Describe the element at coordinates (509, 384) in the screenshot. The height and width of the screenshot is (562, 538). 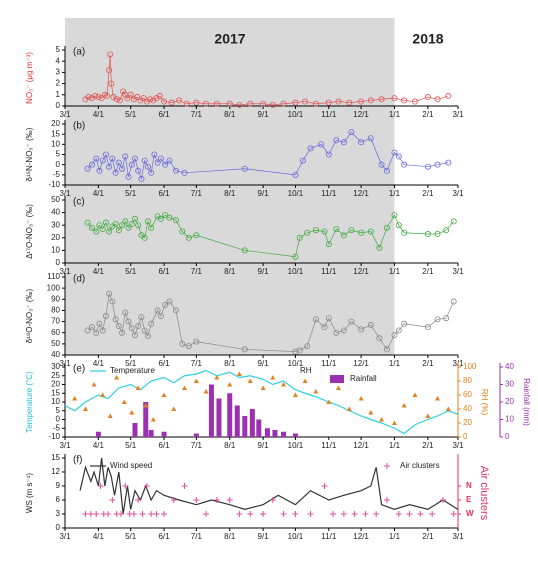
I see `y3-tick-label: 30` at that location.